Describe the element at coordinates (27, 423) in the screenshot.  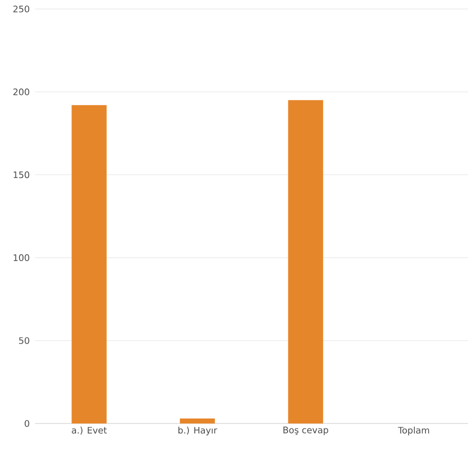
I see `y-tick-label: 0` at that location.